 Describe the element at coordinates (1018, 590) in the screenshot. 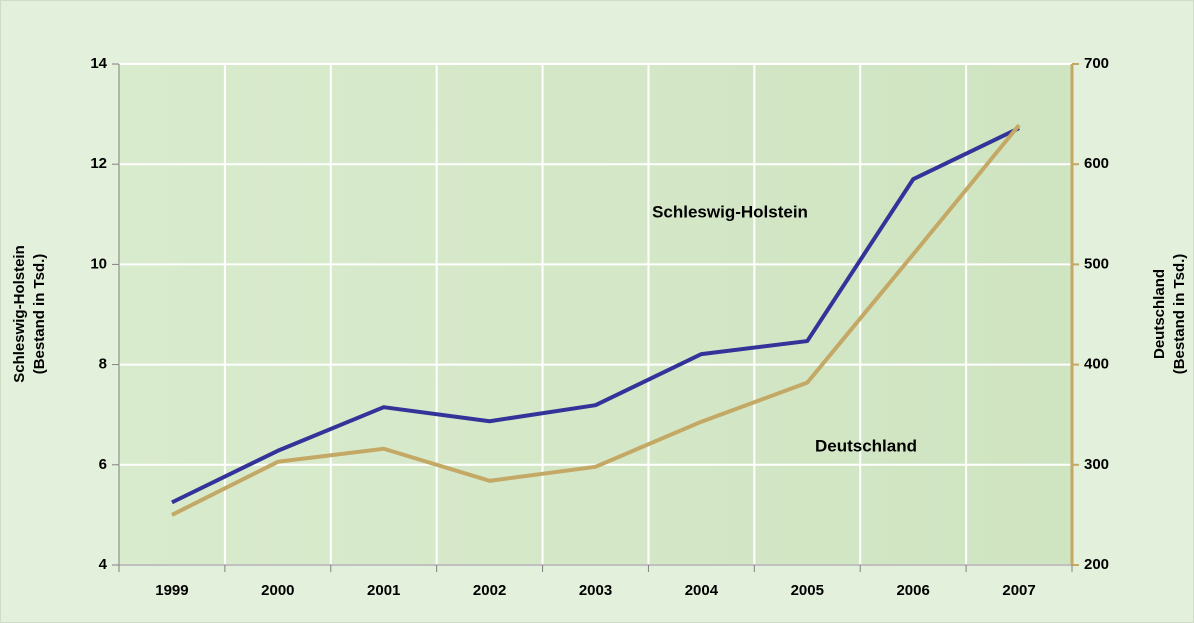

I see `x-tick-label: 2007` at that location.